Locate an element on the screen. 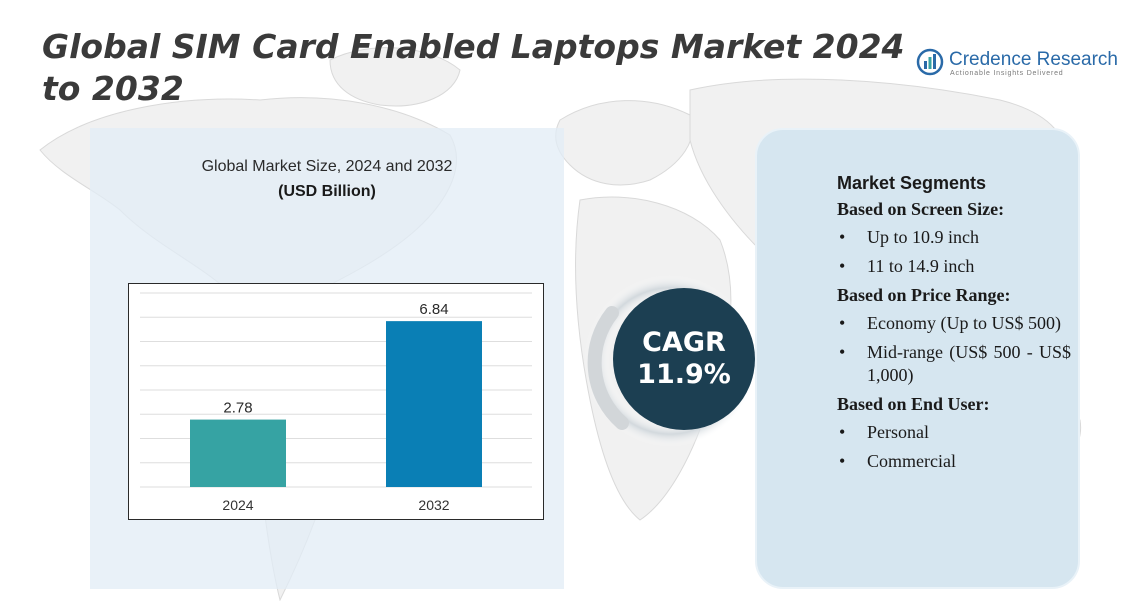 The height and width of the screenshot is (601, 1142). data-label-2032: 6.84 is located at coordinates (433, 309).